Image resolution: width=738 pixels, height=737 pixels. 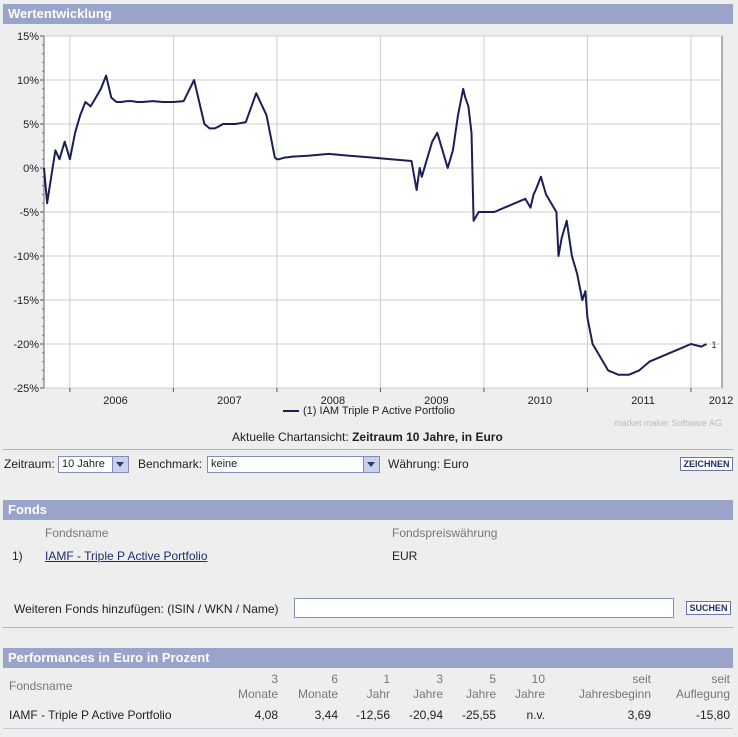 I want to click on perf-column-header: 6 Monate, so click(x=318, y=687).